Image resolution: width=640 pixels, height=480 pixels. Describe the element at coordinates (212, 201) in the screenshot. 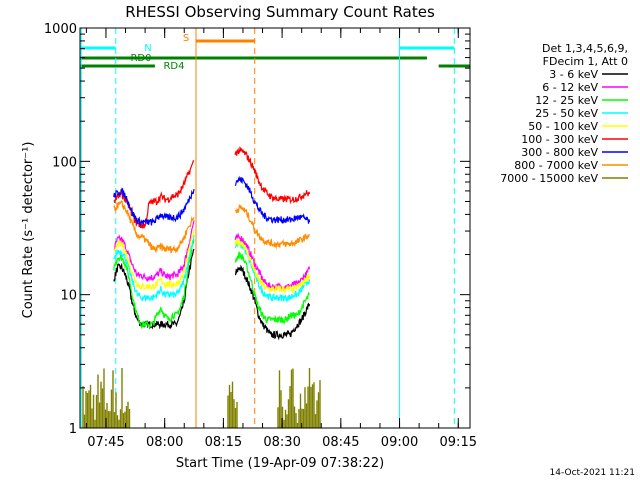

I see `series-300-800-kev` at that location.